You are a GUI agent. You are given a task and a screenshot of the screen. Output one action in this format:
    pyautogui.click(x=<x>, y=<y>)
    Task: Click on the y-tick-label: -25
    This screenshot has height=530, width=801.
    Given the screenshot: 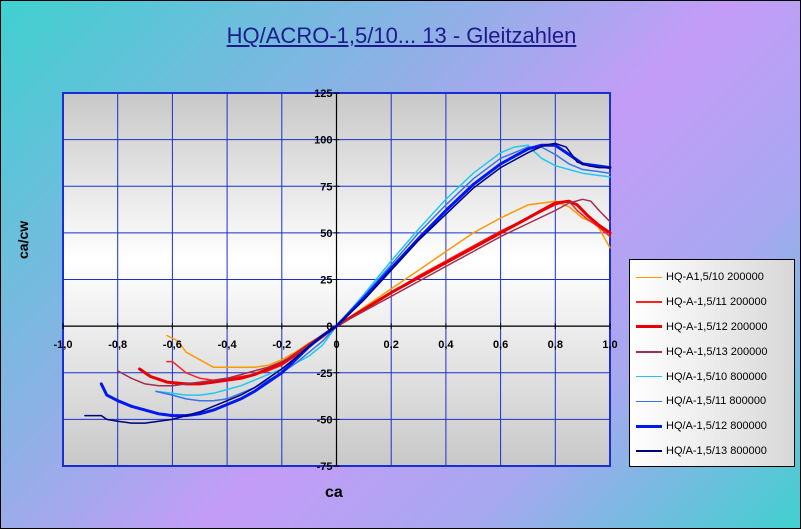 What is the action you would take?
    pyautogui.click(x=325, y=374)
    